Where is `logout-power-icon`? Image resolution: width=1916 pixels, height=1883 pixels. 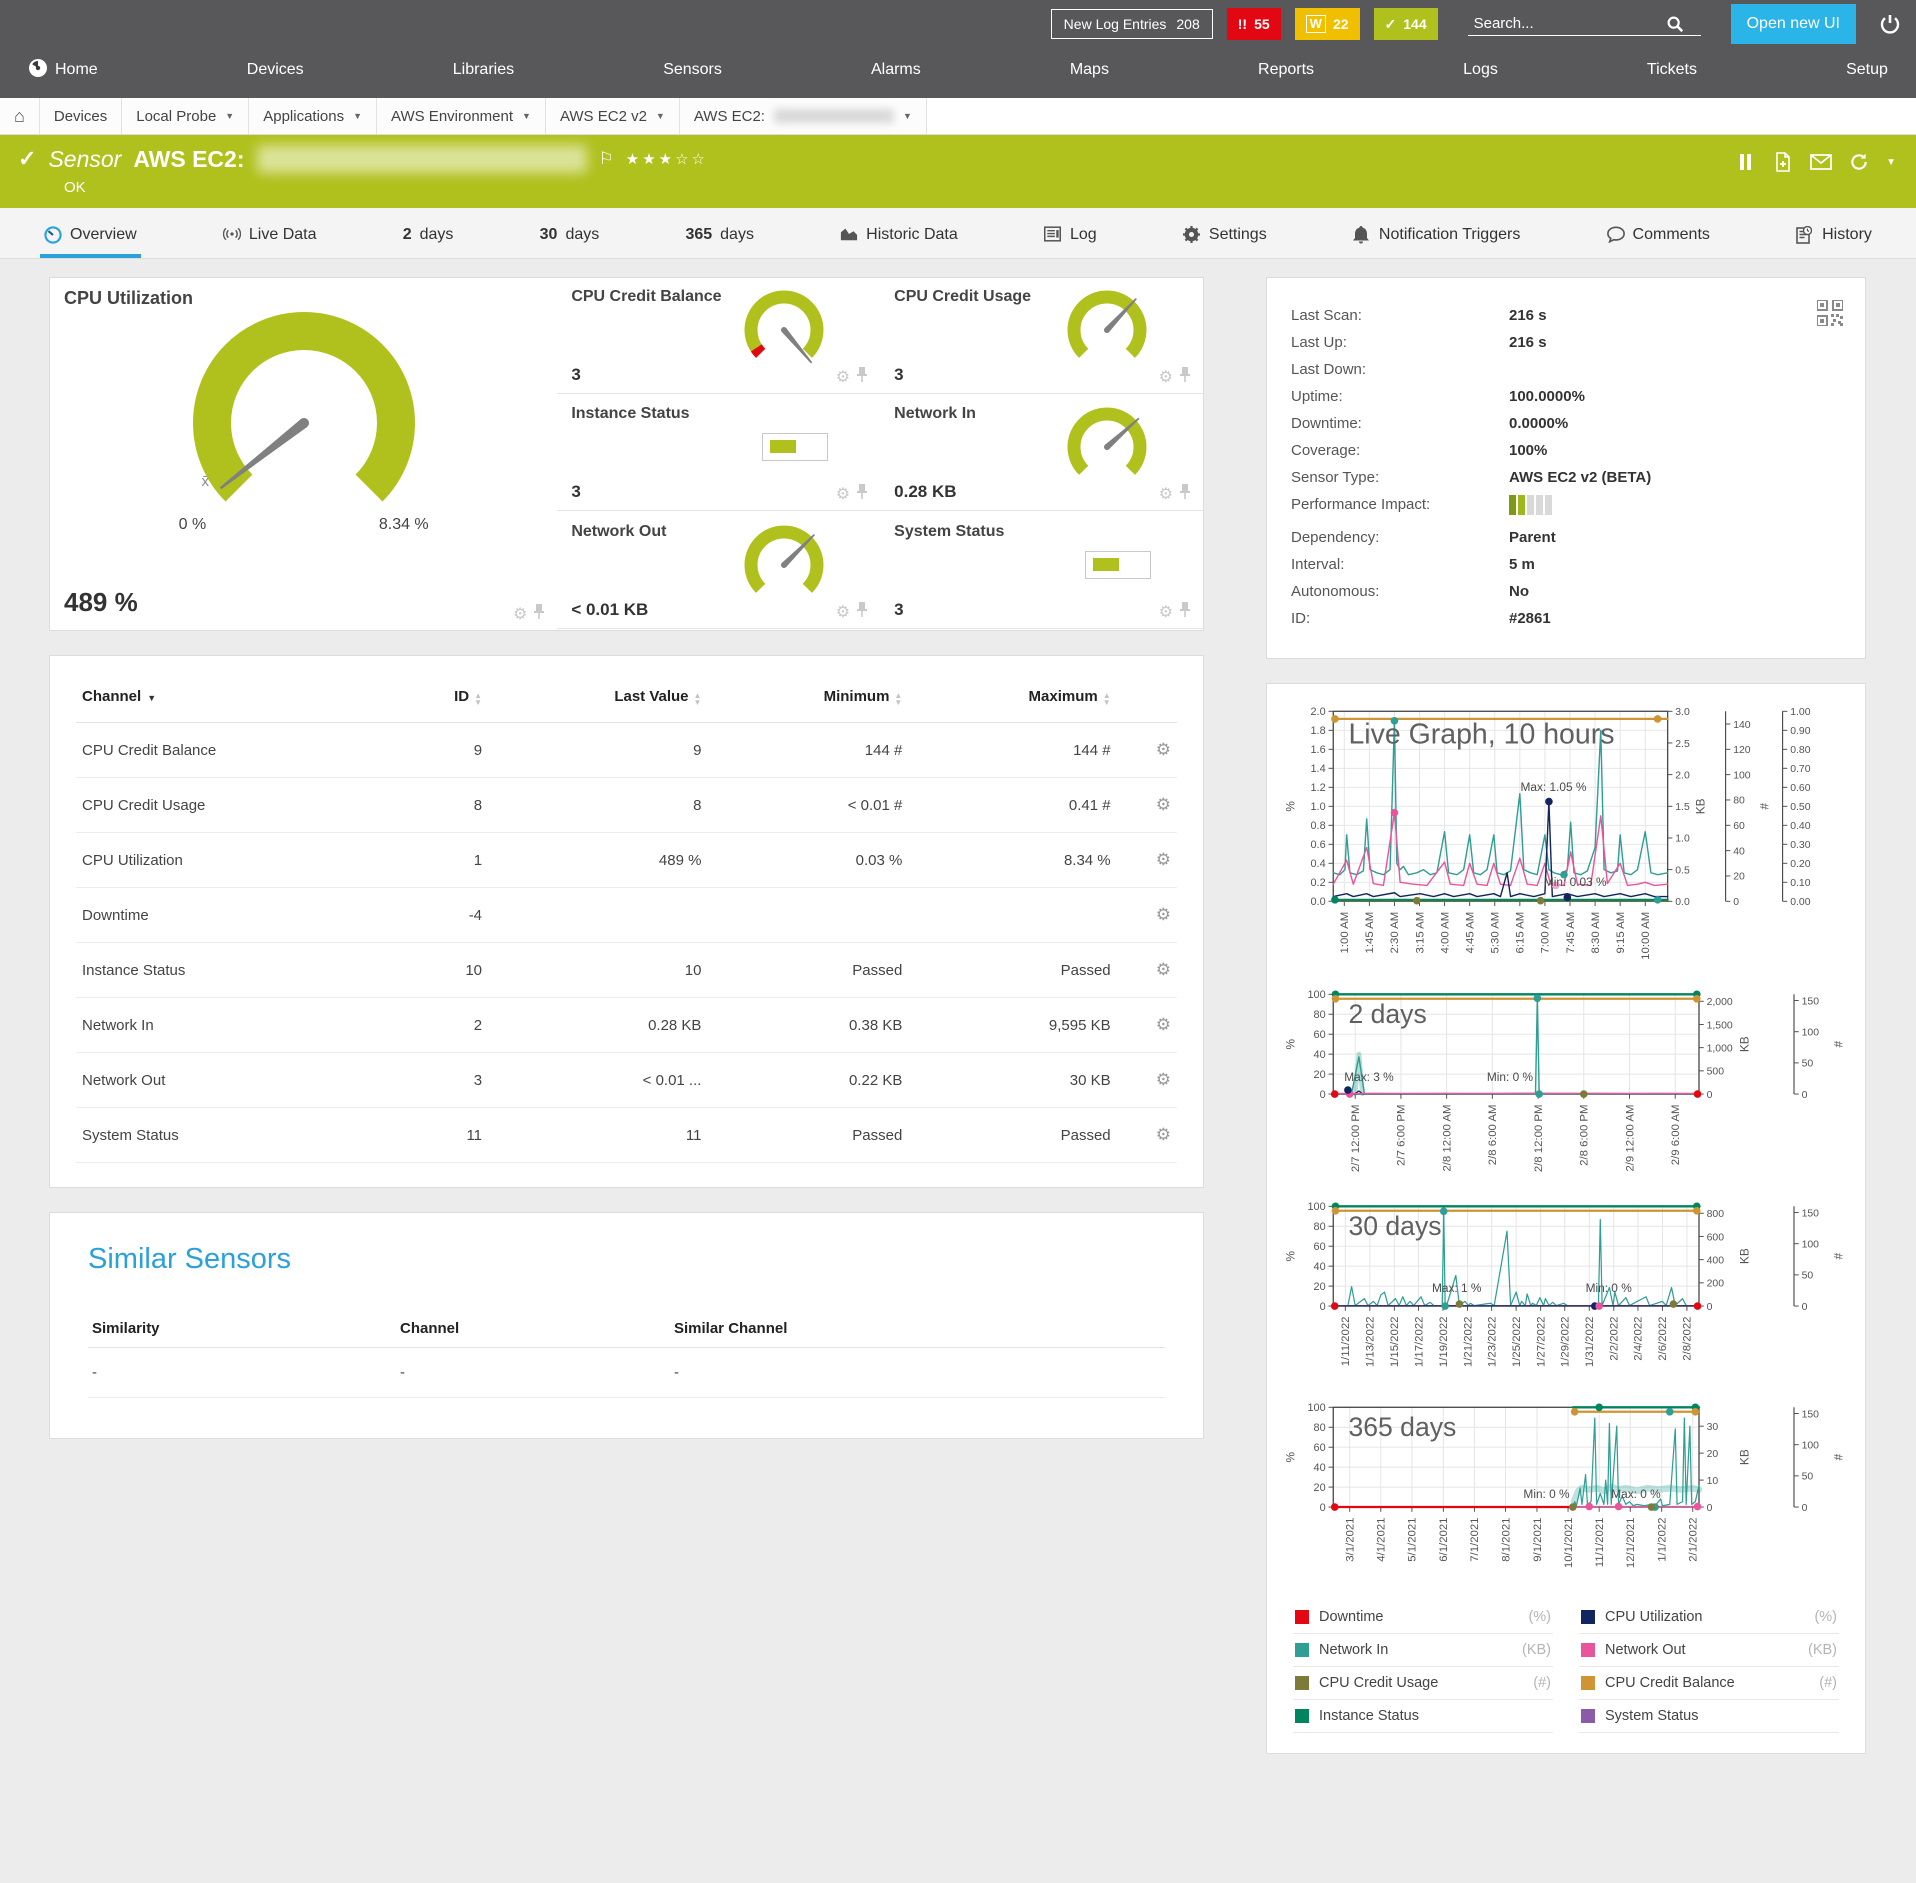 logout-power-icon is located at coordinates (1890, 24).